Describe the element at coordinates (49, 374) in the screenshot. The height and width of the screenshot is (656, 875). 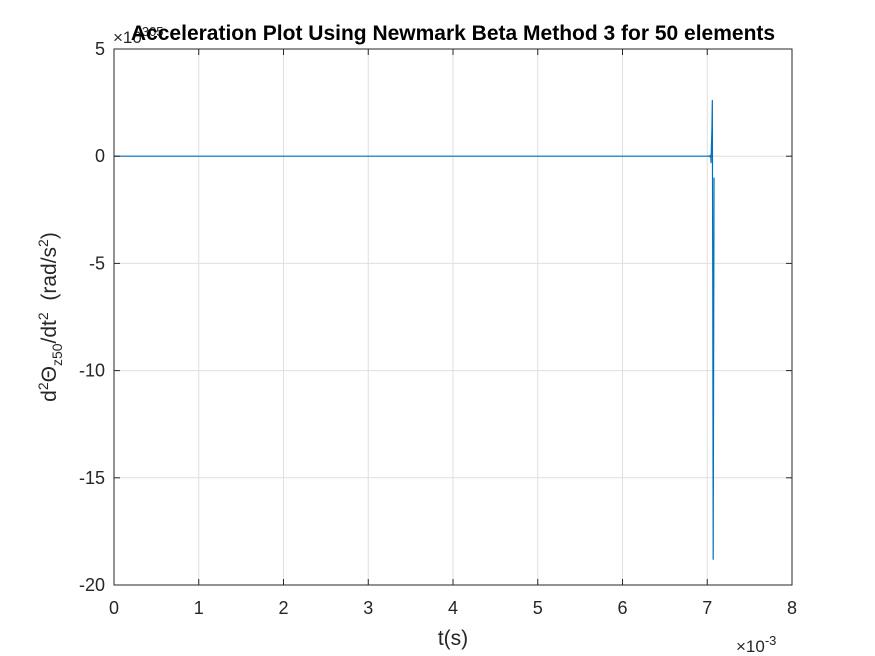
I see `y-label-theta: Θ` at that location.